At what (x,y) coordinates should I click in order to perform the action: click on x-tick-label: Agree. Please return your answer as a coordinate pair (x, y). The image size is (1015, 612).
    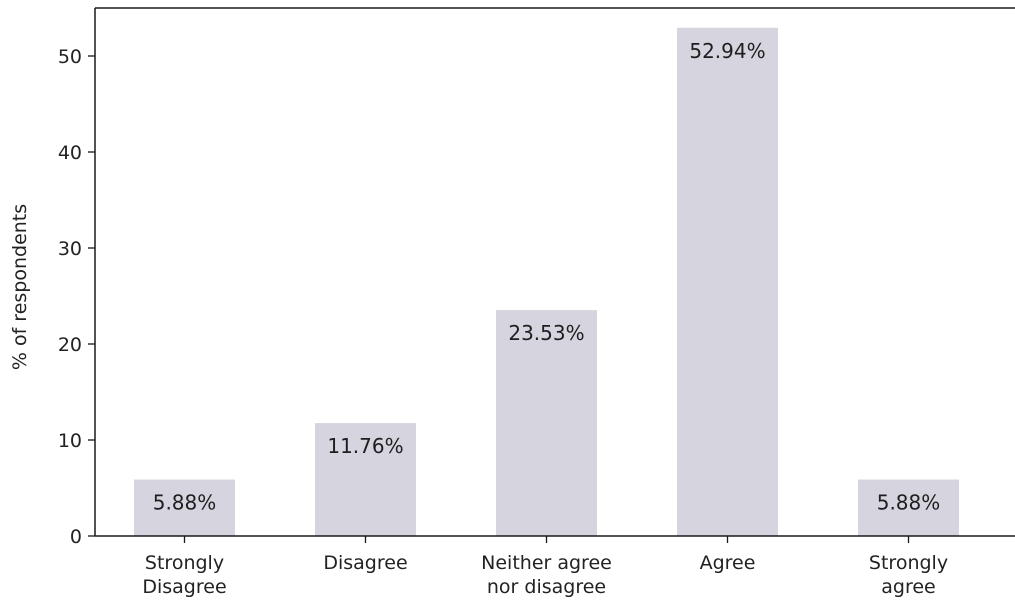
    Looking at the image, I should click on (728, 563).